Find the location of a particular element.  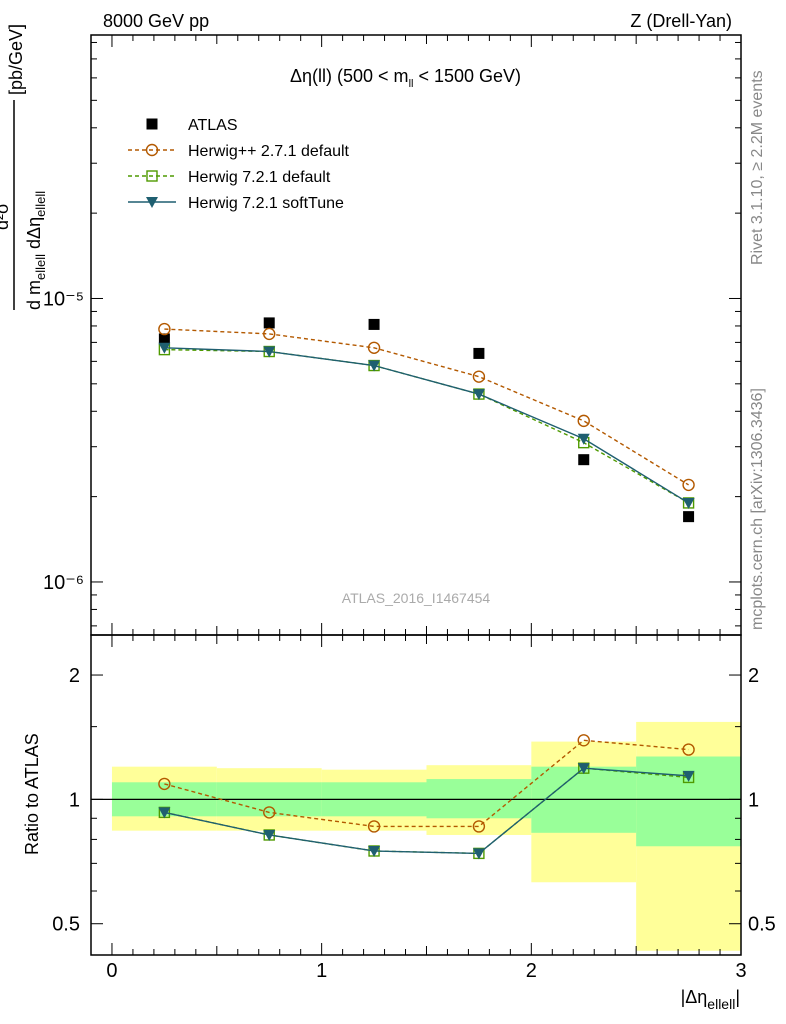

ratio-y-tick-label-right: 2 is located at coordinates (753, 676).